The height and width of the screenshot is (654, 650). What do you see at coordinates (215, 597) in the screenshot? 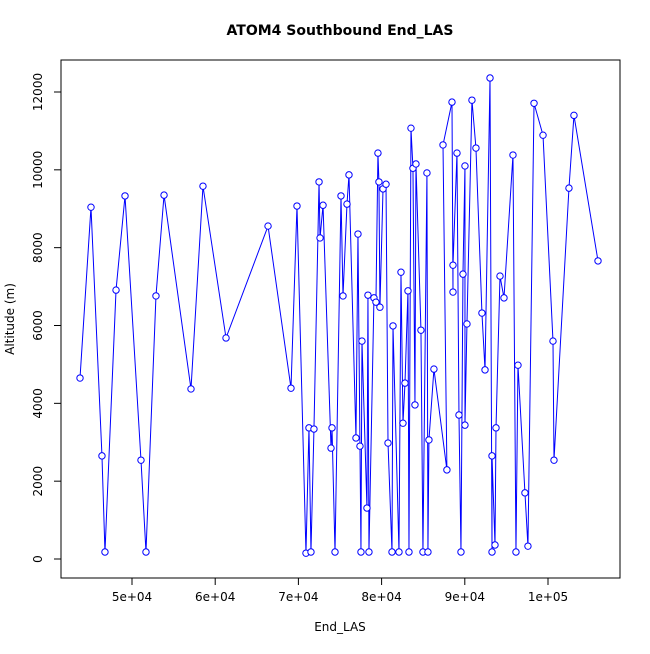
I see `x-tick-label: 6e+04` at bounding box center [215, 597].